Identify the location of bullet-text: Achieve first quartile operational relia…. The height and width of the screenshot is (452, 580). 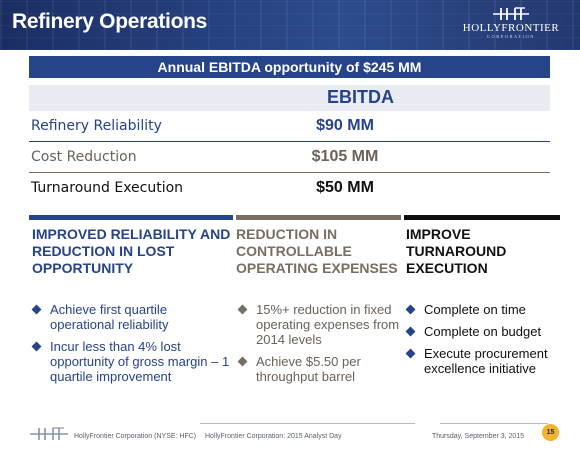
(109, 317).